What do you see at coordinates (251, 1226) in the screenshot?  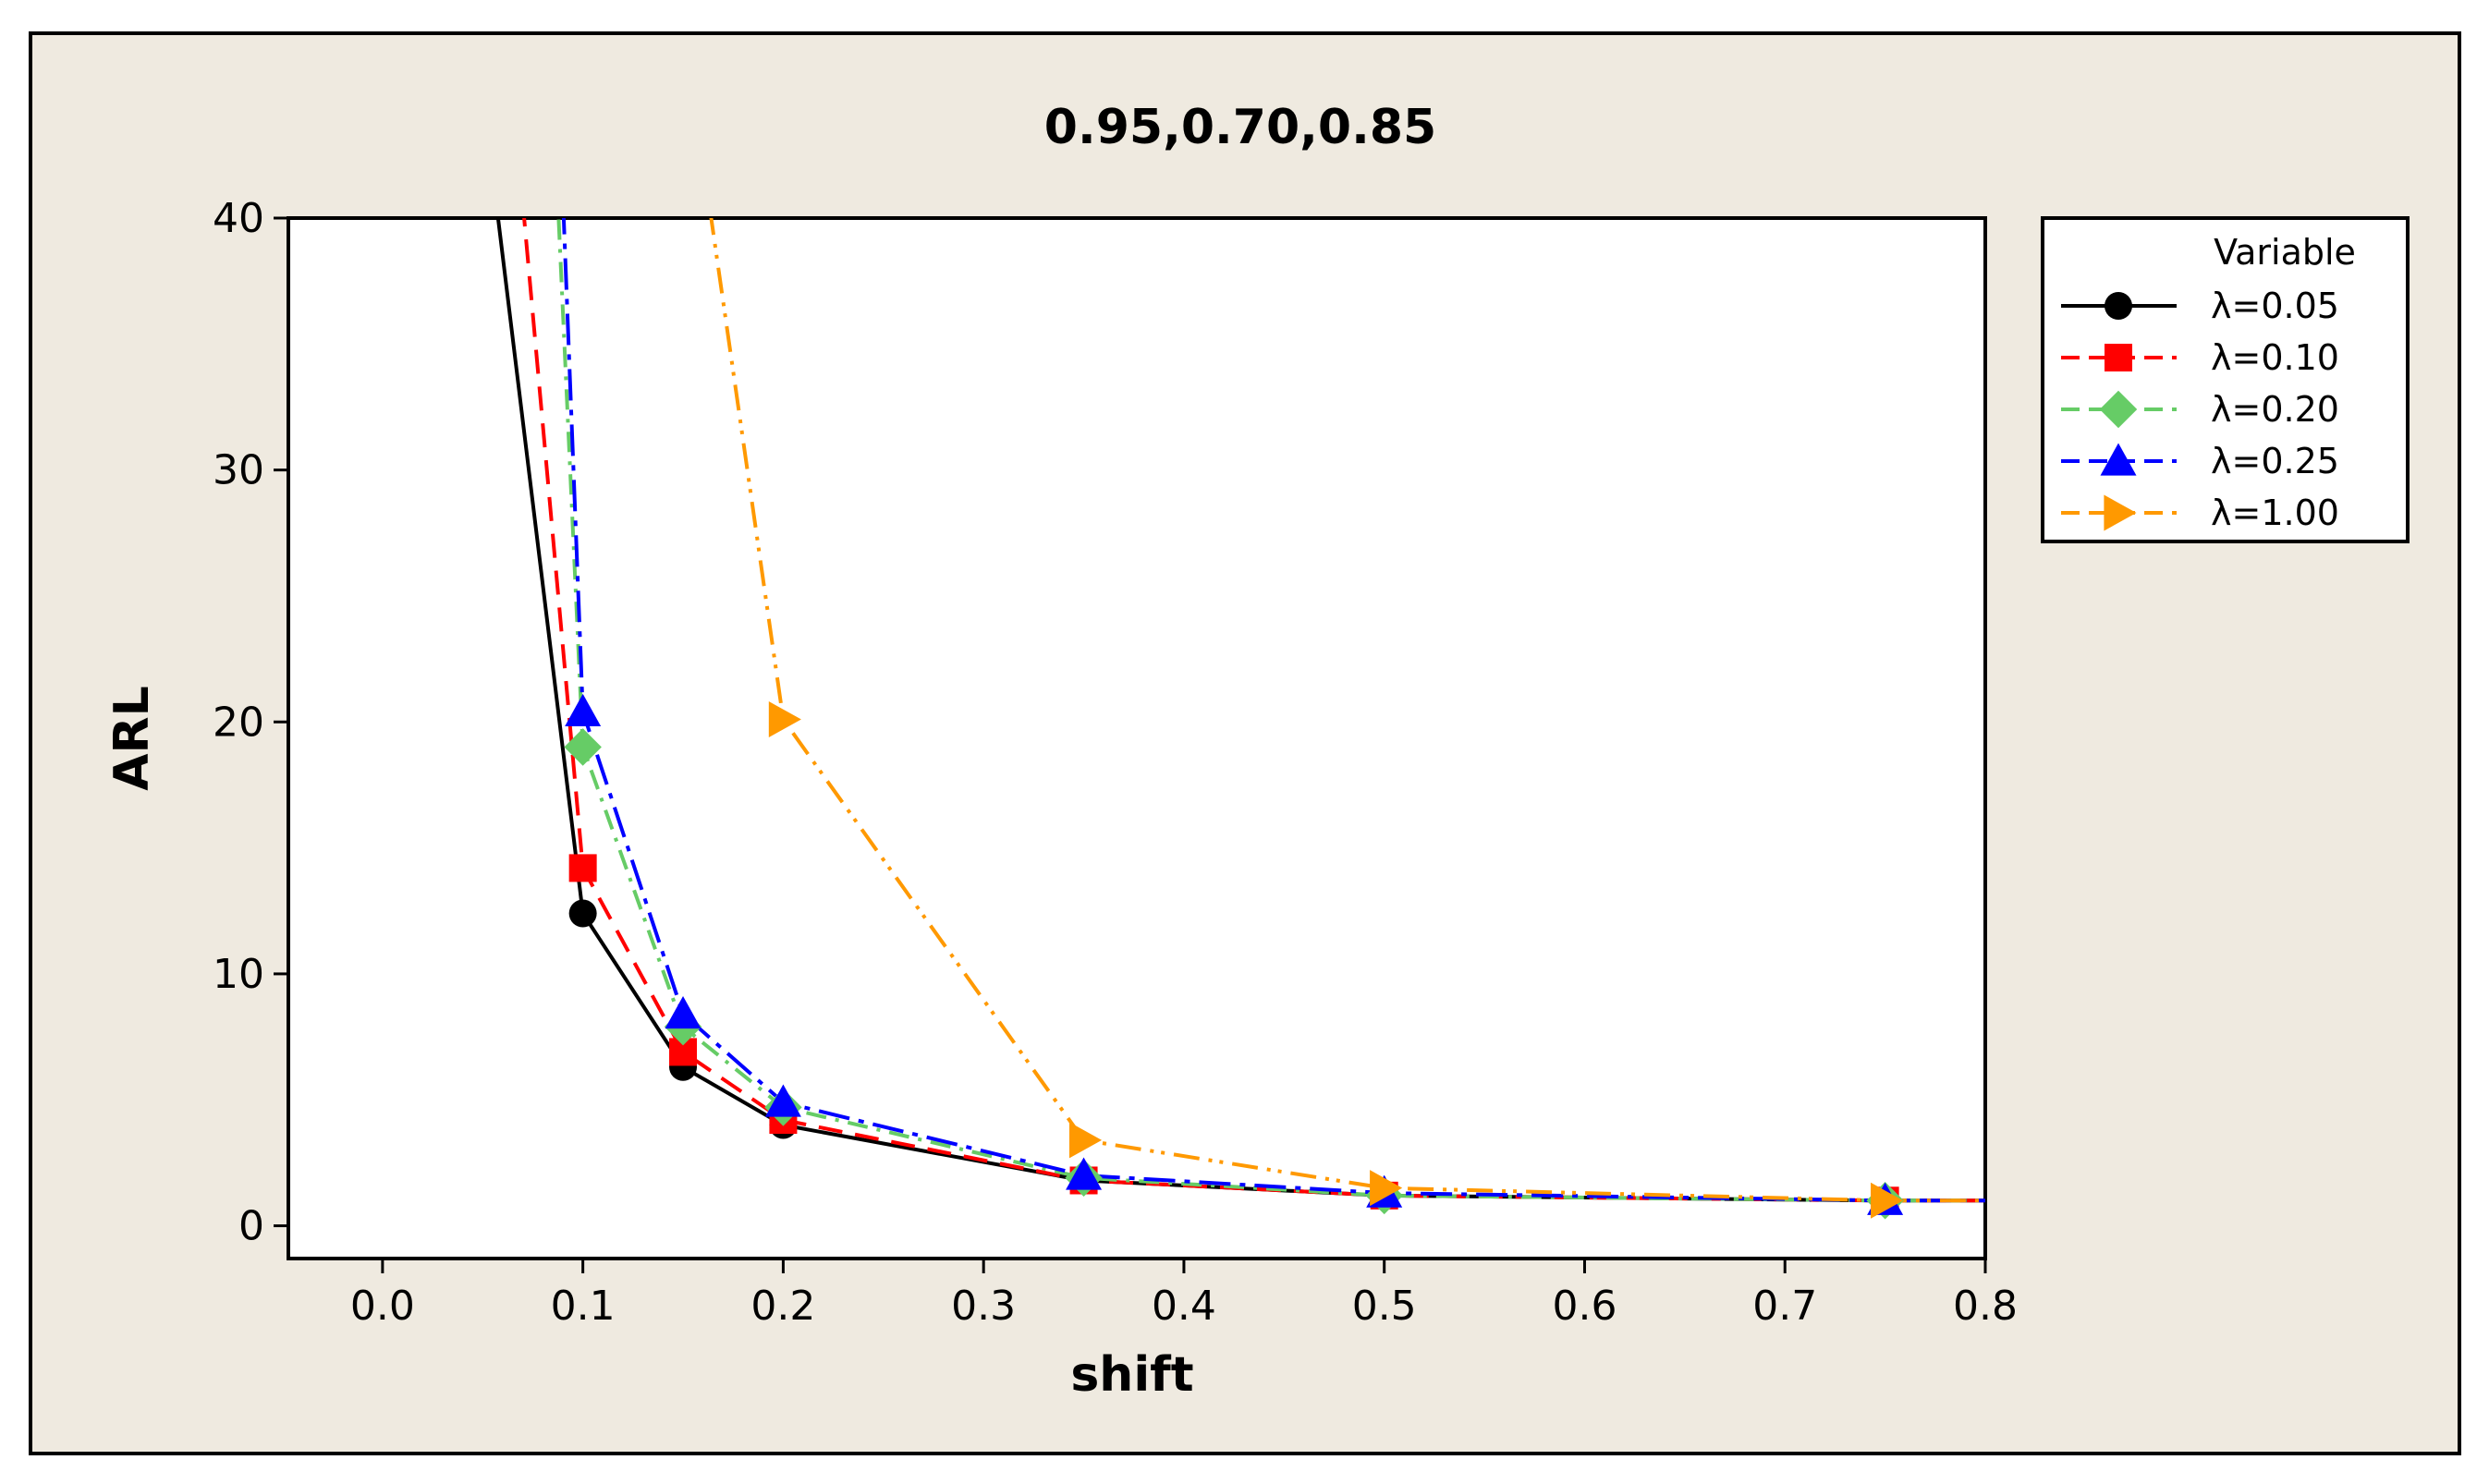 I see `y-tick-label: 0` at bounding box center [251, 1226].